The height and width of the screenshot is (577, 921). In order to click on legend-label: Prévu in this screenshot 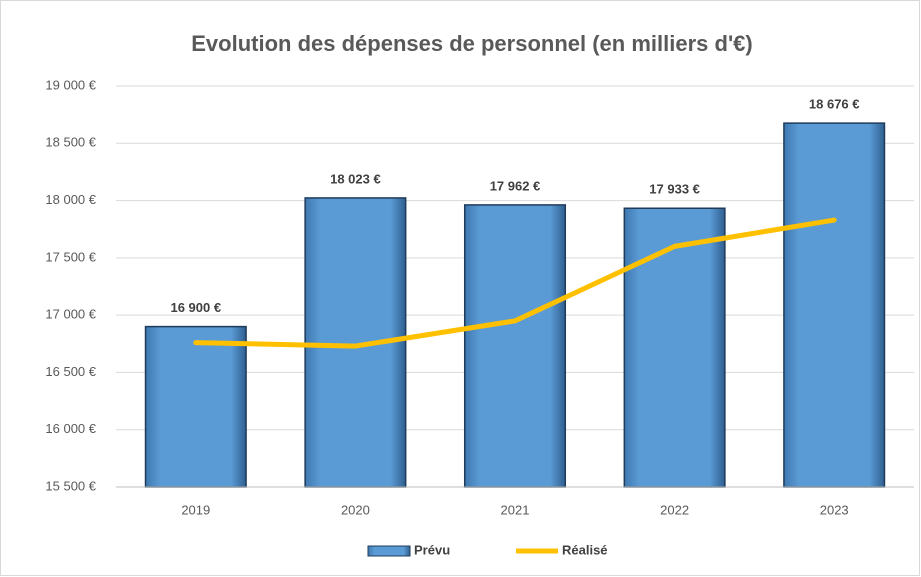, I will do `click(432, 549)`.